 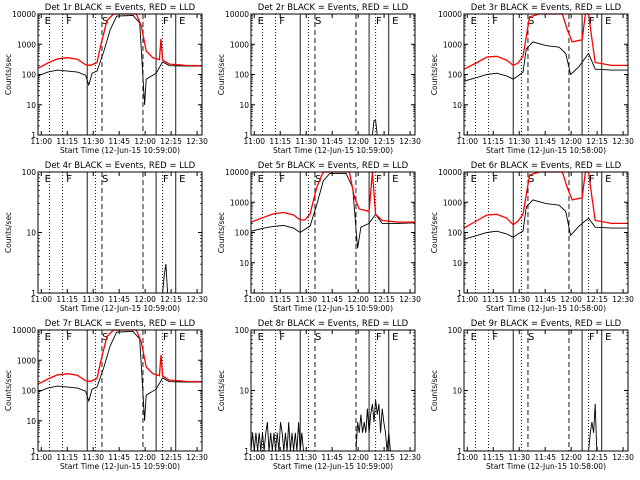 What do you see at coordinates (546, 324) in the screenshot?
I see `chart-title: Det 9r BLACK = Events, RED = LLD` at bounding box center [546, 324].